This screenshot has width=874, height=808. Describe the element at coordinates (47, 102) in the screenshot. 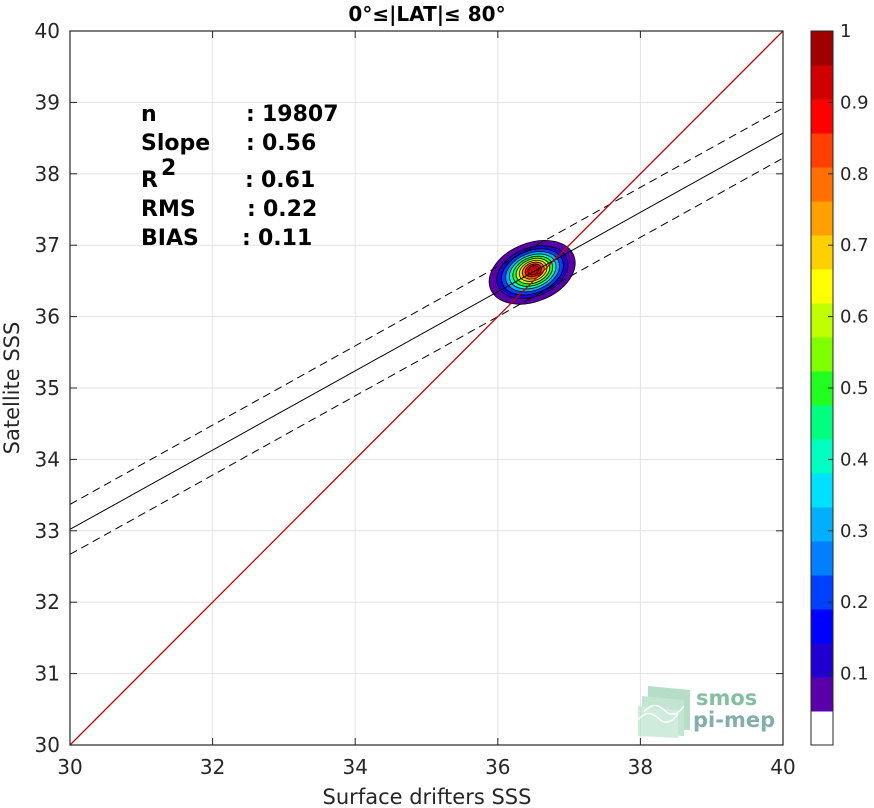

I see `y-tick-label: 39` at that location.